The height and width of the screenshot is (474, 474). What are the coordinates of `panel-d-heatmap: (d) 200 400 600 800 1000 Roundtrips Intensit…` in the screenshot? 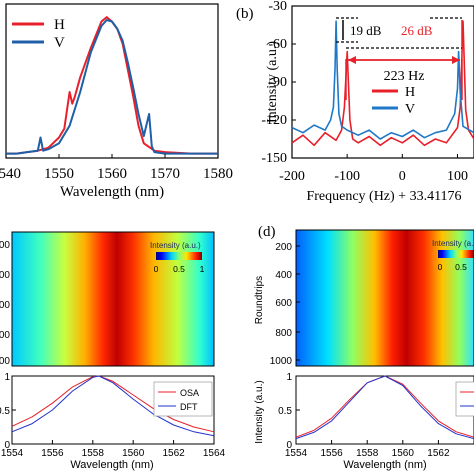 It's located at (364, 295).